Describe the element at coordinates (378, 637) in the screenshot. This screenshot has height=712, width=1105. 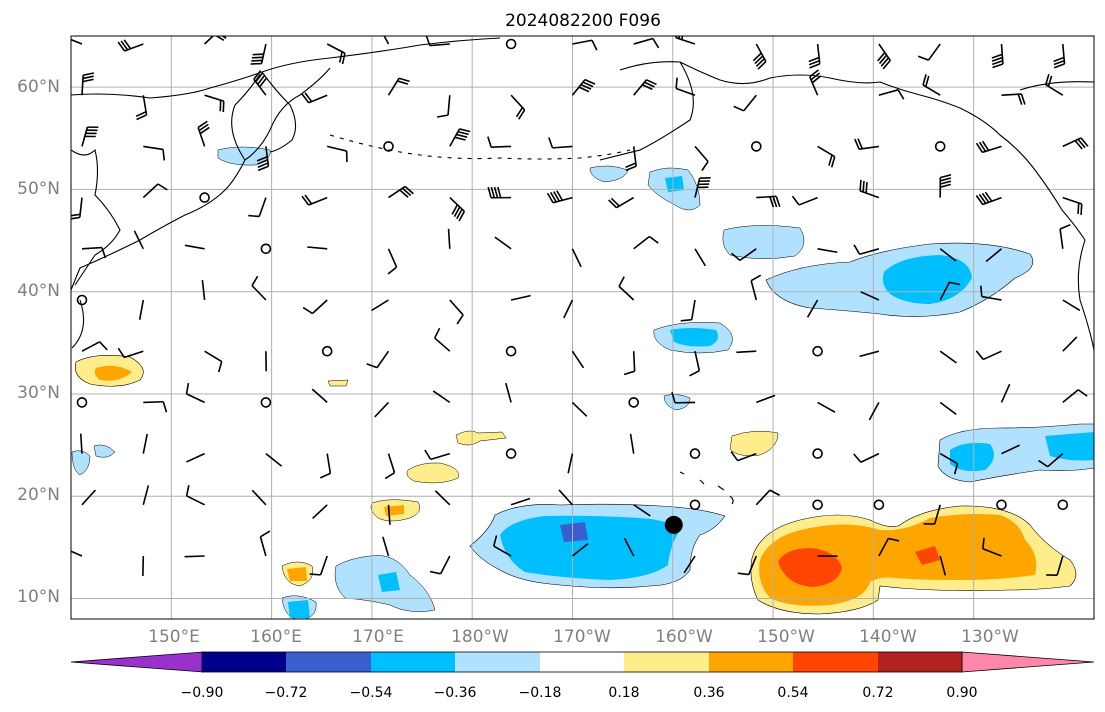
I see `lon-tick-label: 170°E` at that location.